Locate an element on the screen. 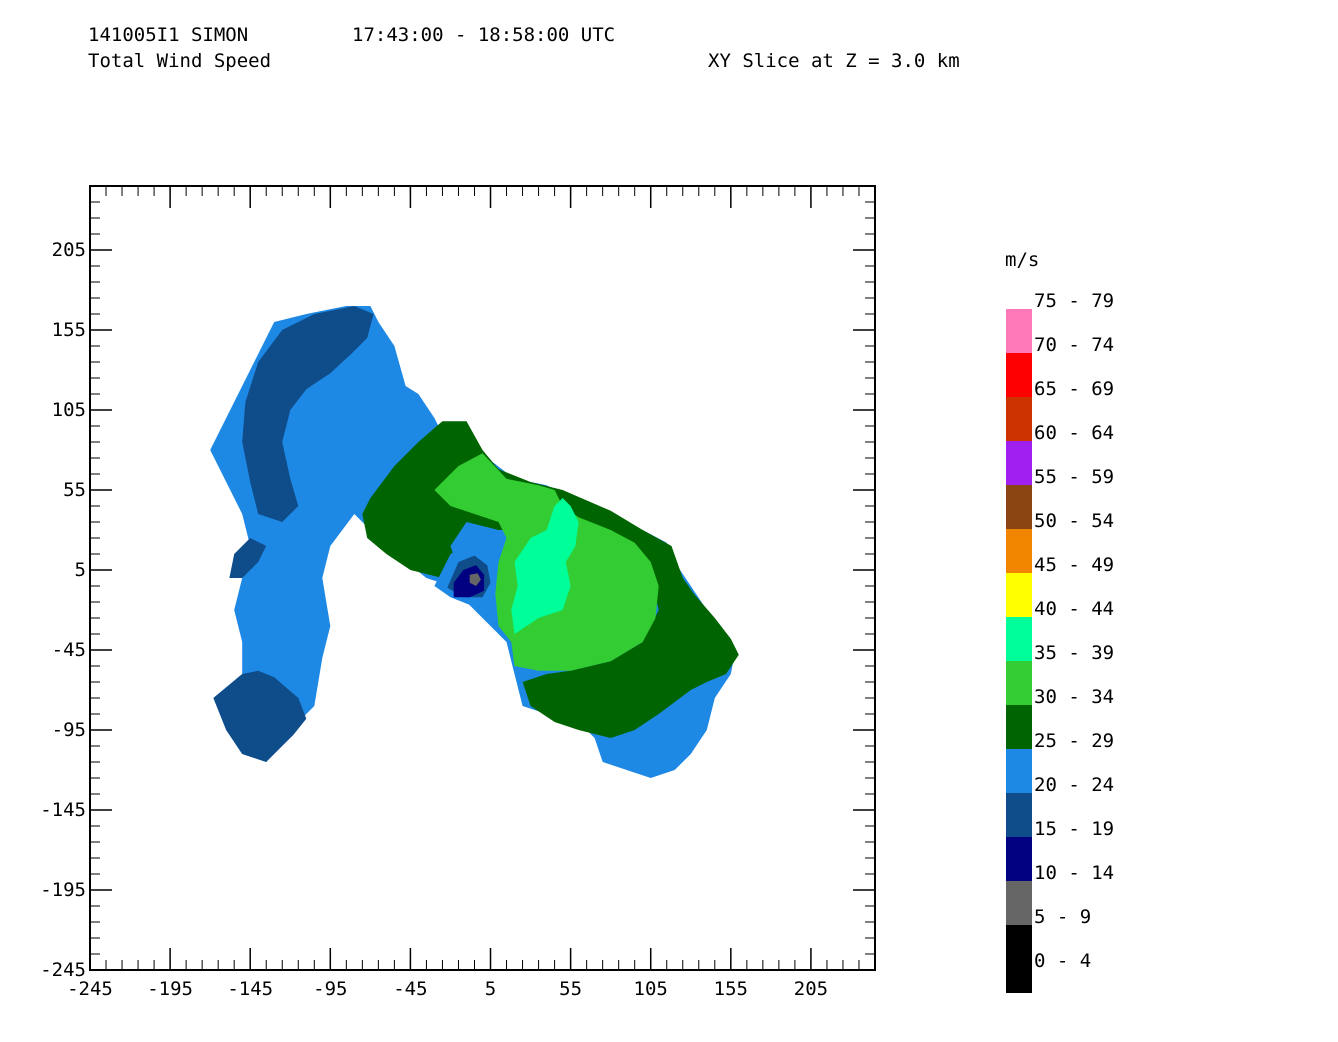  x-tick-label: -195 is located at coordinates (170, 989).